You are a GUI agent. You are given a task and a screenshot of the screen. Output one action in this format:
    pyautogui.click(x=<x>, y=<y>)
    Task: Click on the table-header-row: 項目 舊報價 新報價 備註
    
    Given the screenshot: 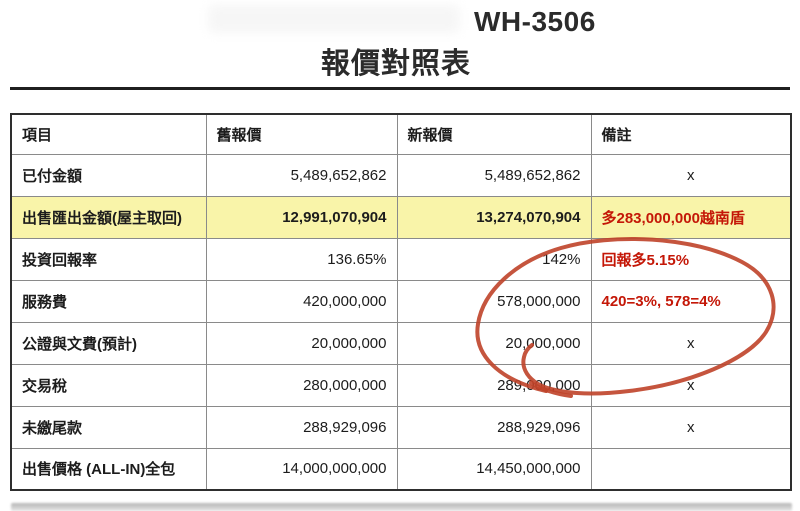 What is the action you would take?
    pyautogui.click(x=401, y=134)
    